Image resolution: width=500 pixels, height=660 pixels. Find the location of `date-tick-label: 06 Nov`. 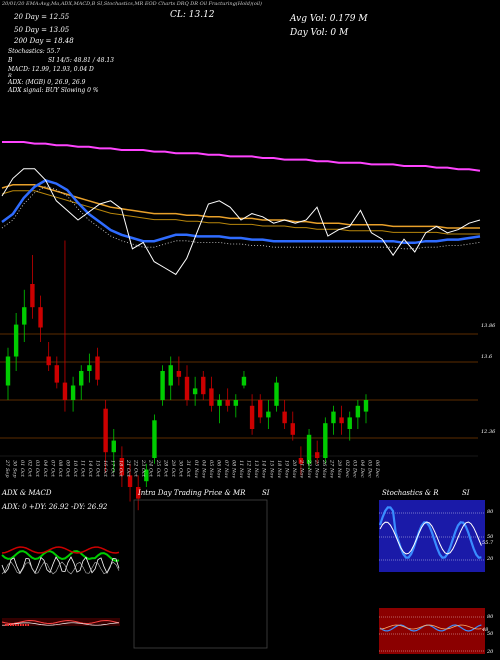

date-tick-label: 06 Nov is located at coordinates (218, 469).